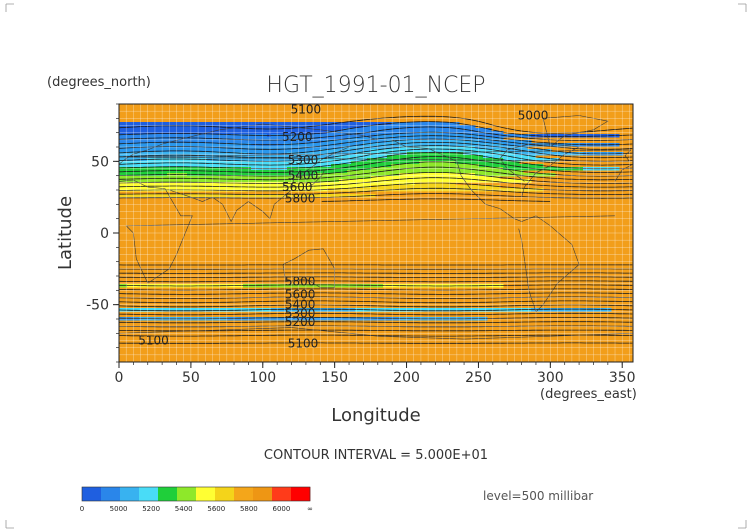 This screenshot has width=752, height=532. What do you see at coordinates (282, 509) in the screenshot?
I see `colorbar-tick-label: 6000` at bounding box center [282, 509].